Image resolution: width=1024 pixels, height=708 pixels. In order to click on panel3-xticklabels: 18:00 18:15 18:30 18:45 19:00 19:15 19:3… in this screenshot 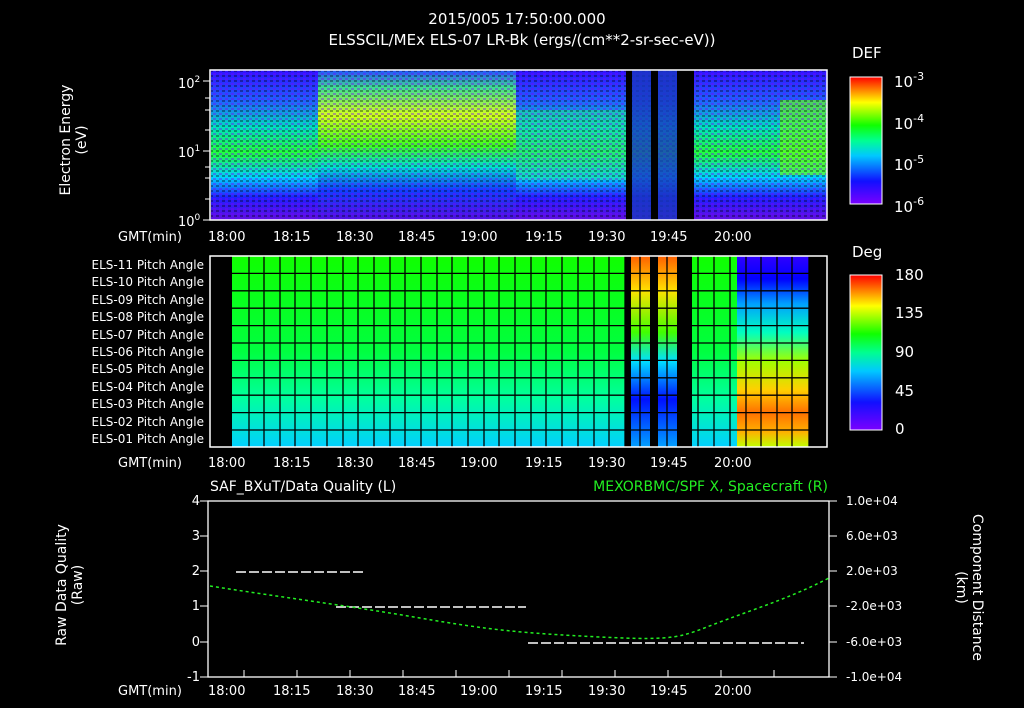, I will do `click(534, 692)`.